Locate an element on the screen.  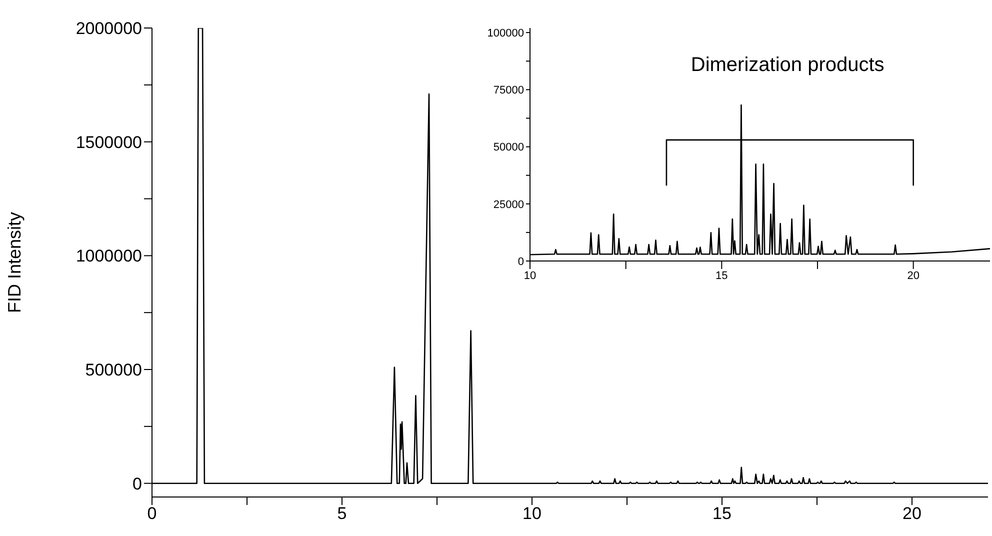
y-tick-label: 1500000 is located at coordinates (109, 142).